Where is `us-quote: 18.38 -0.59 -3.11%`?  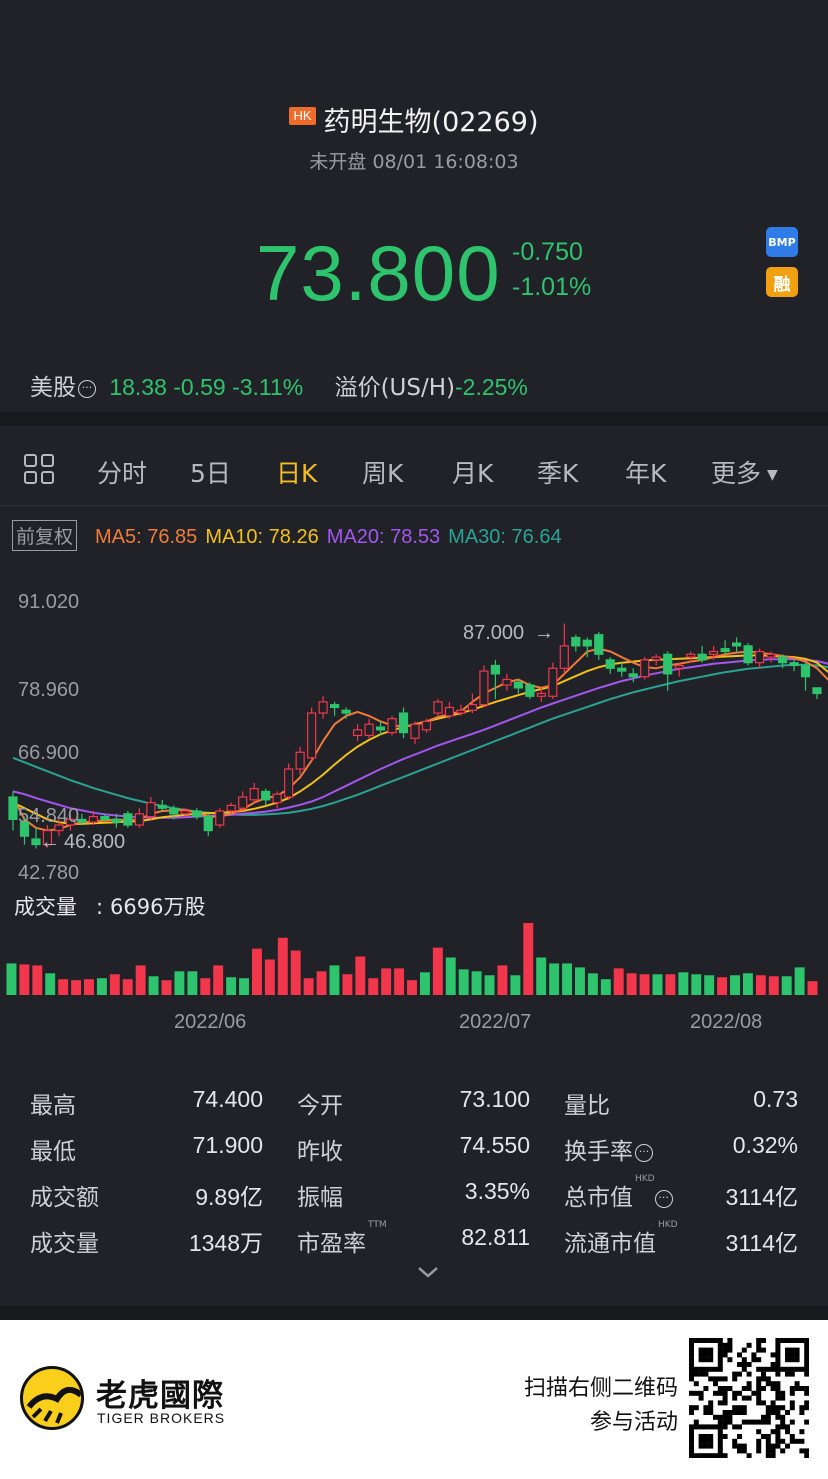
us-quote: 18.38 -0.59 -3.11% is located at coordinates (206, 387).